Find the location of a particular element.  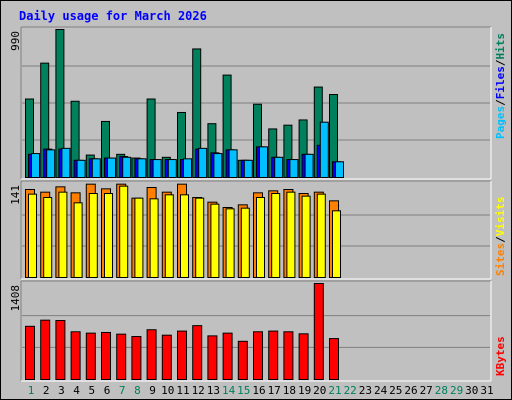

day-label-15: 15 is located at coordinates (243, 390).